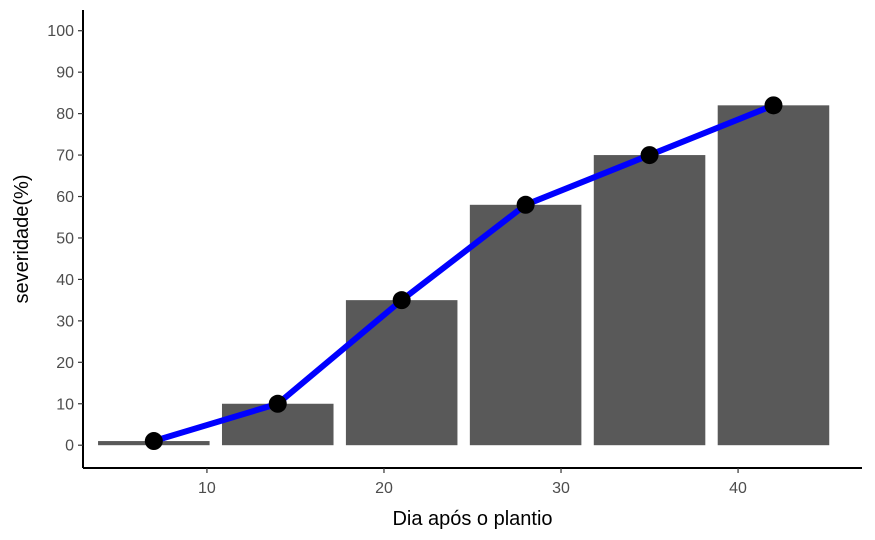 The image size is (875, 540). What do you see at coordinates (207, 488) in the screenshot?
I see `x-tick-label: 10` at bounding box center [207, 488].